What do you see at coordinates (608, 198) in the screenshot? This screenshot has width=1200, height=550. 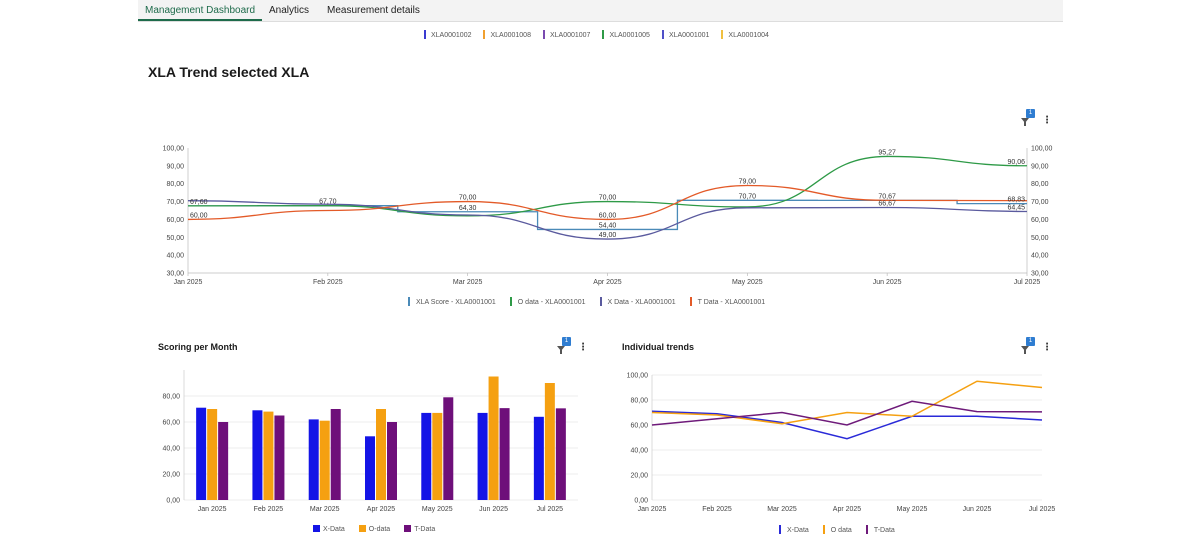 I see `data-label: 70,00` at bounding box center [608, 198].